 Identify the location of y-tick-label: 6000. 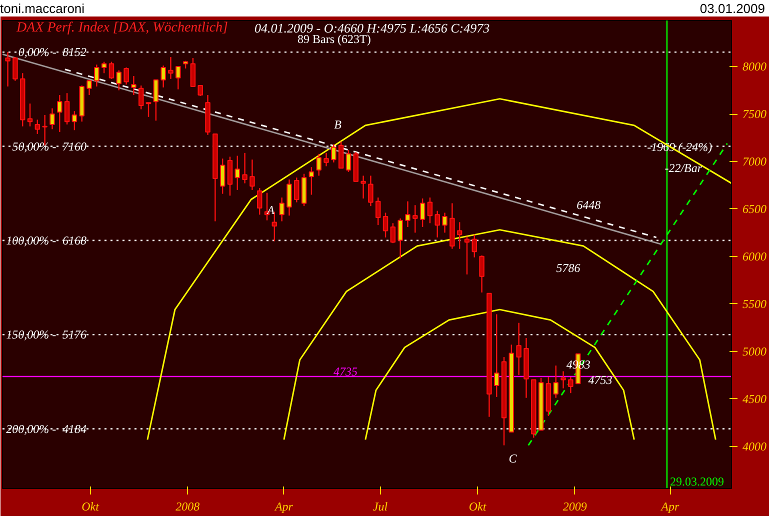
(754, 256).